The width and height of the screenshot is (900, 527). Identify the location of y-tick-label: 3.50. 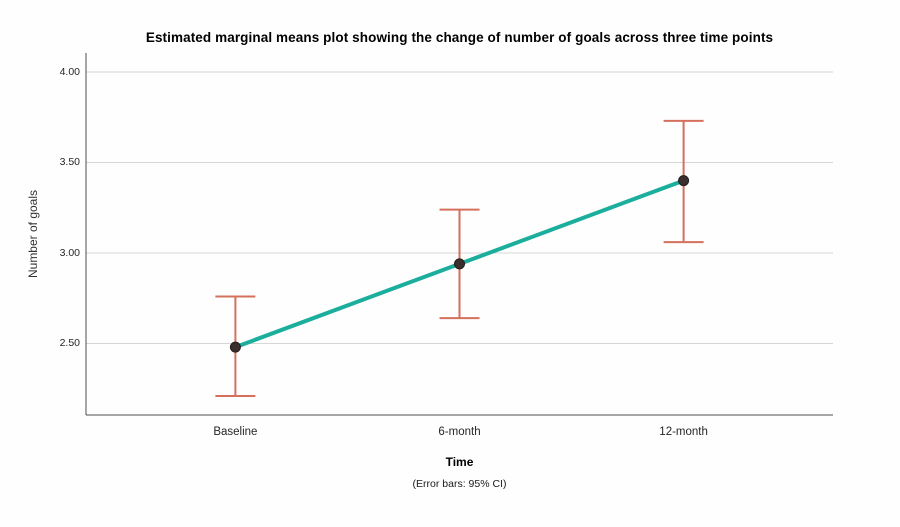
(69, 162).